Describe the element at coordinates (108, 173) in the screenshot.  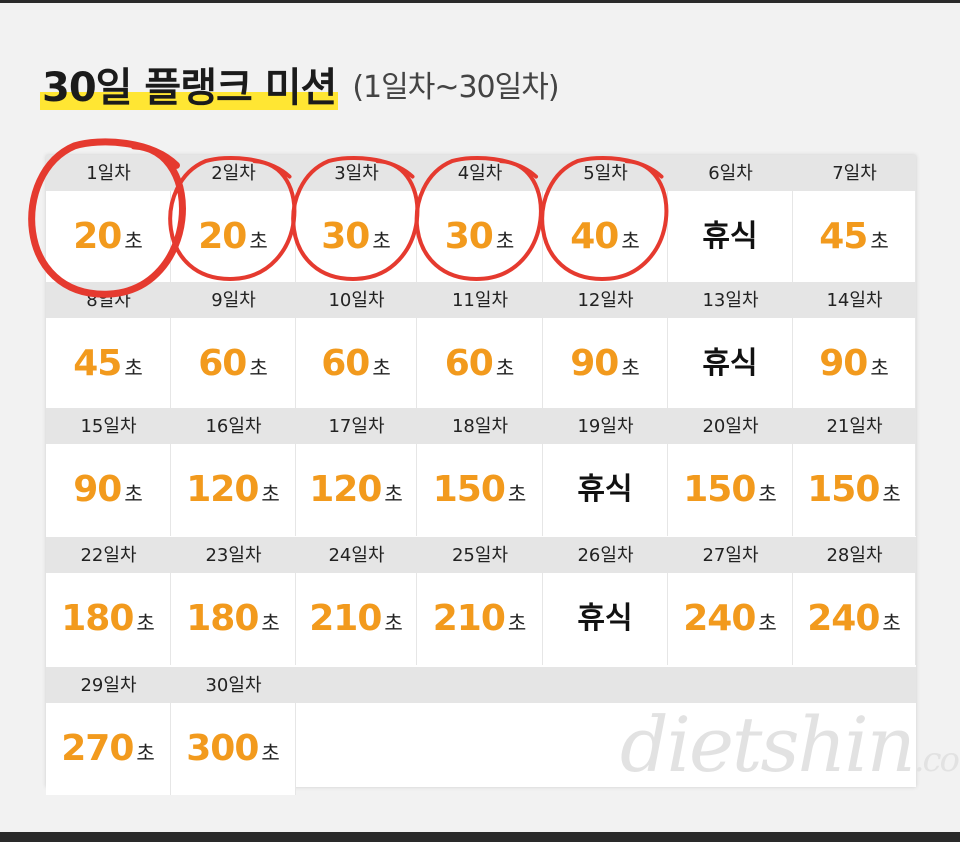
I see `day-label: 1일차` at that location.